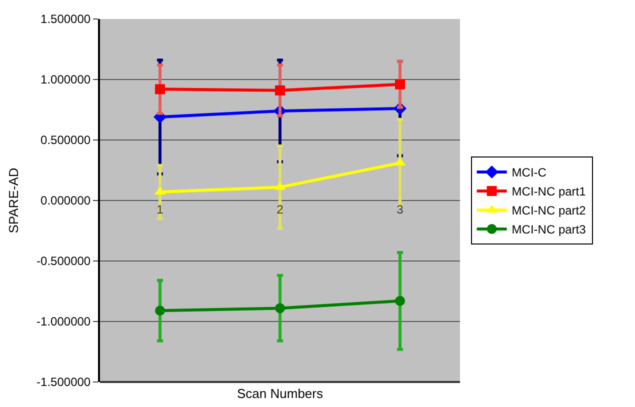 The width and height of the screenshot is (635, 407). I want to click on y-tick-label: -1.500000, so click(63, 382).